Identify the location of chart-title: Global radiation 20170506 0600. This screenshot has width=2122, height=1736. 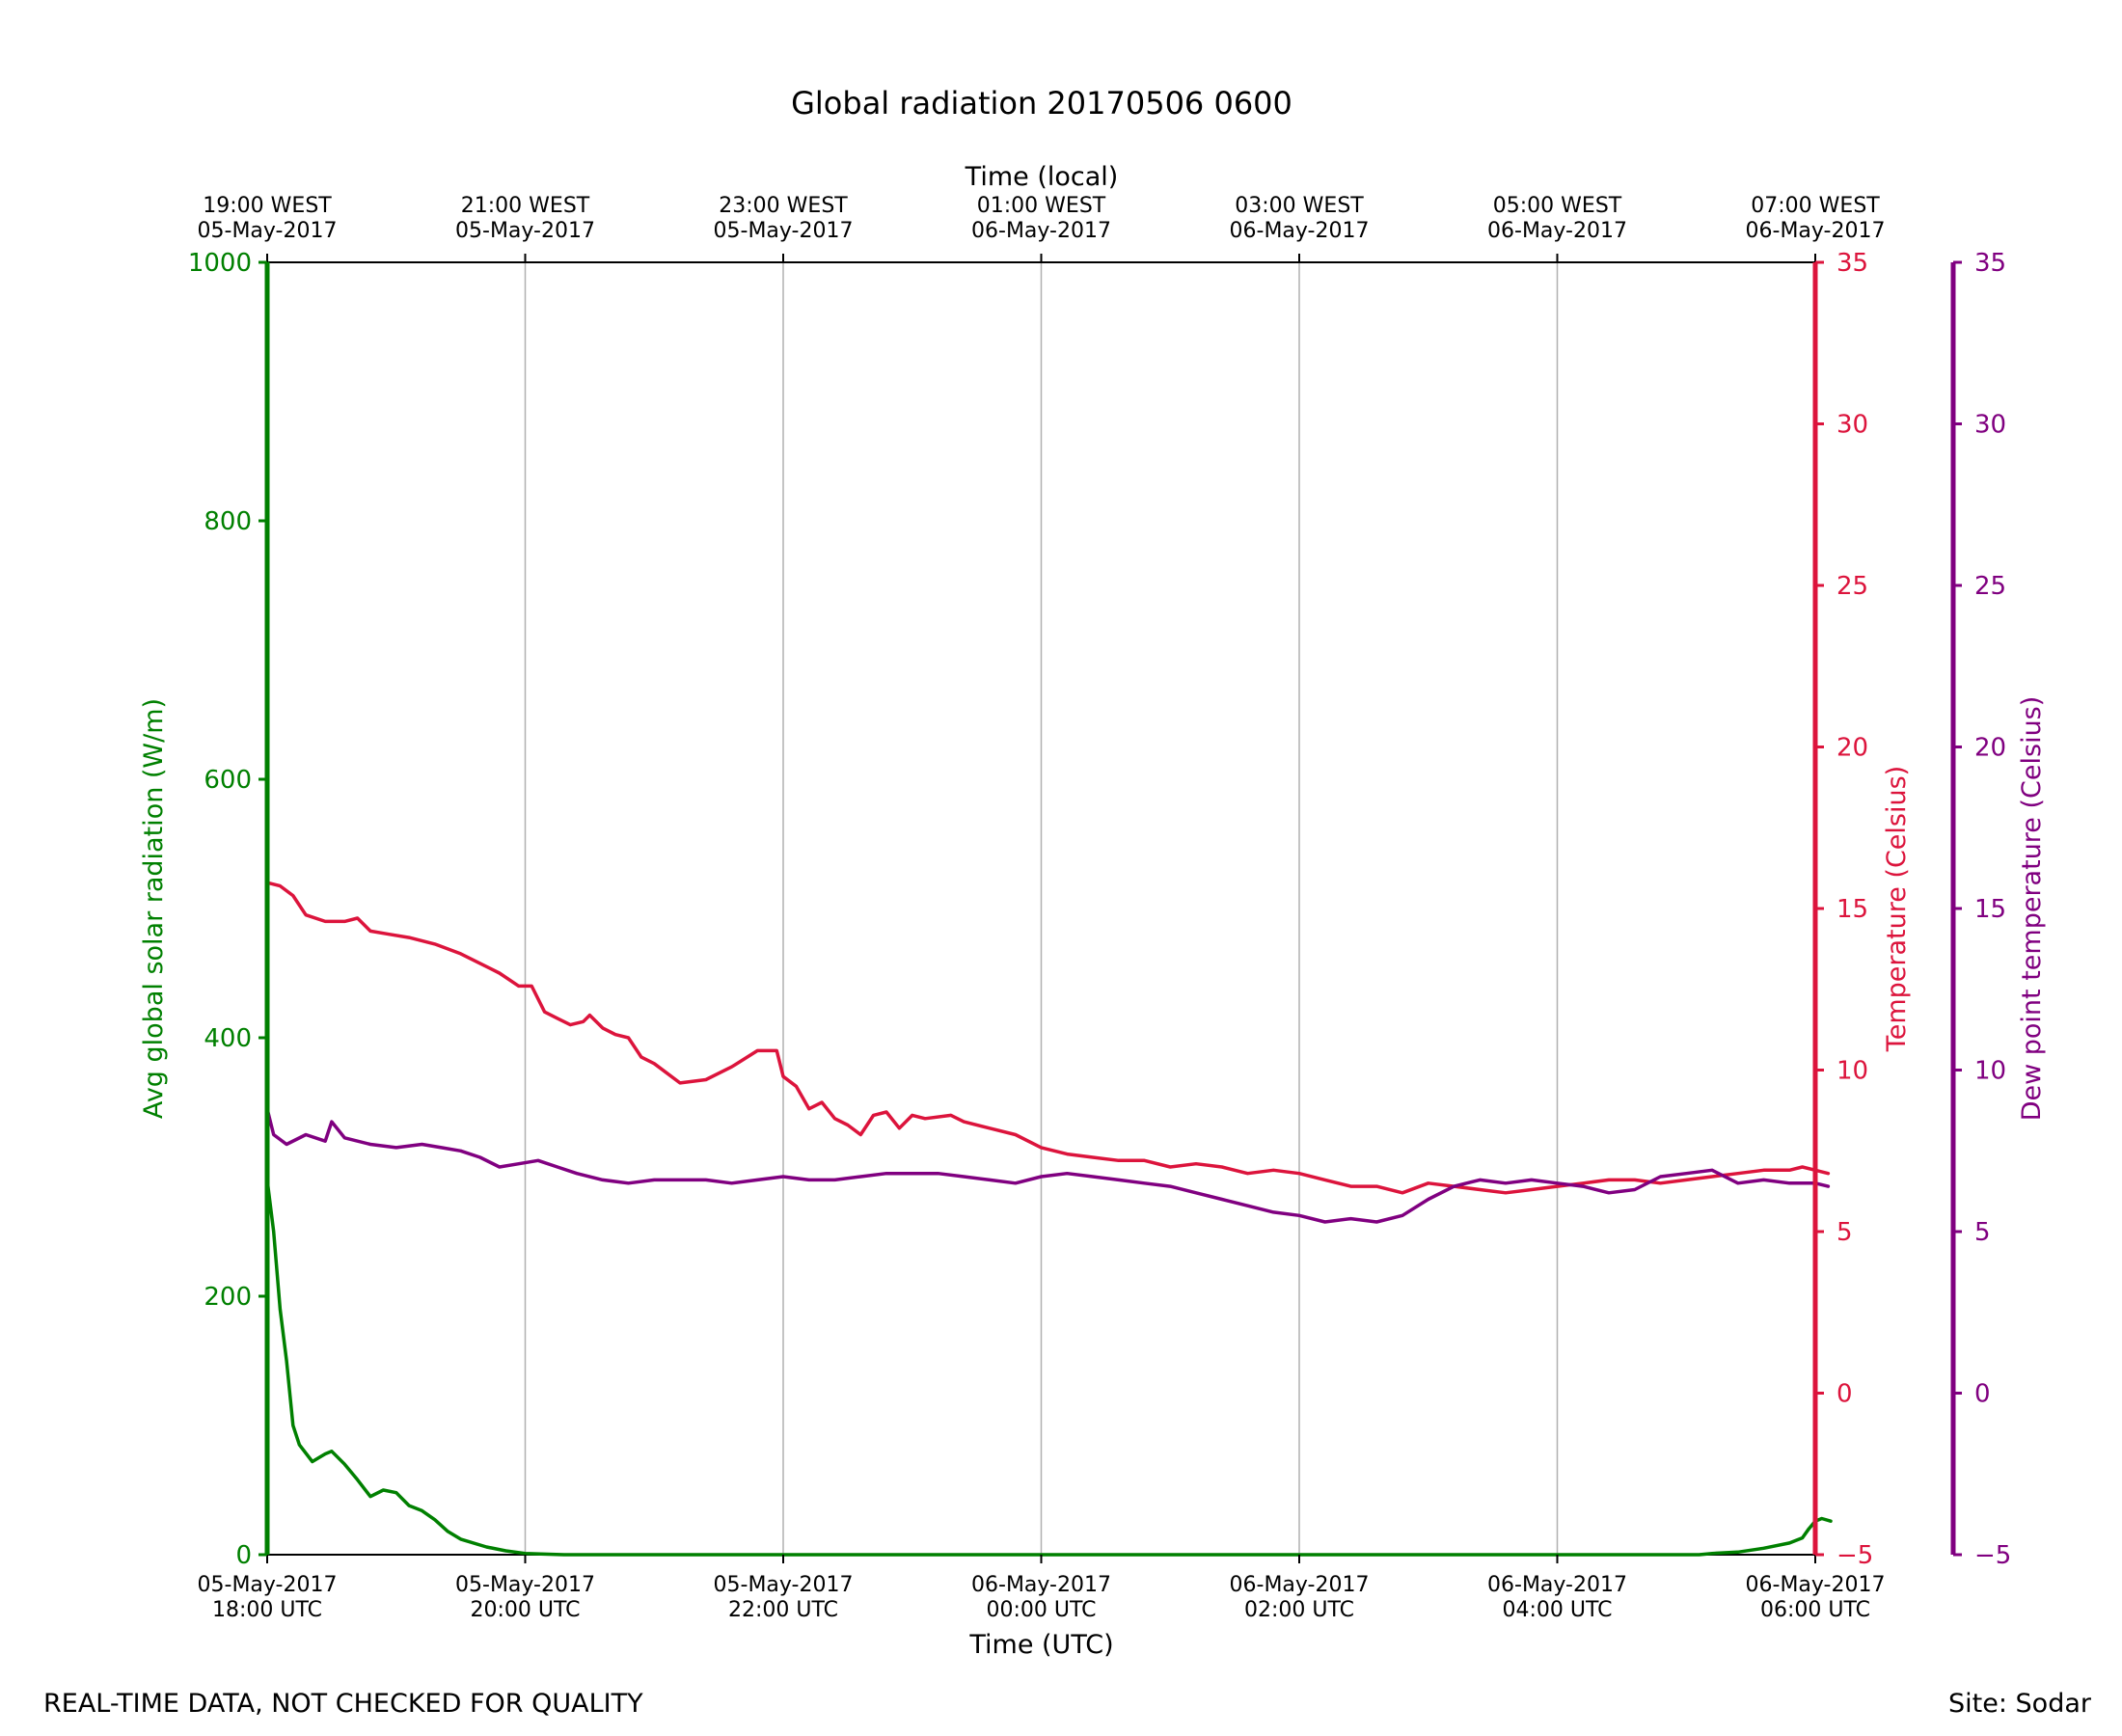
(1041, 103).